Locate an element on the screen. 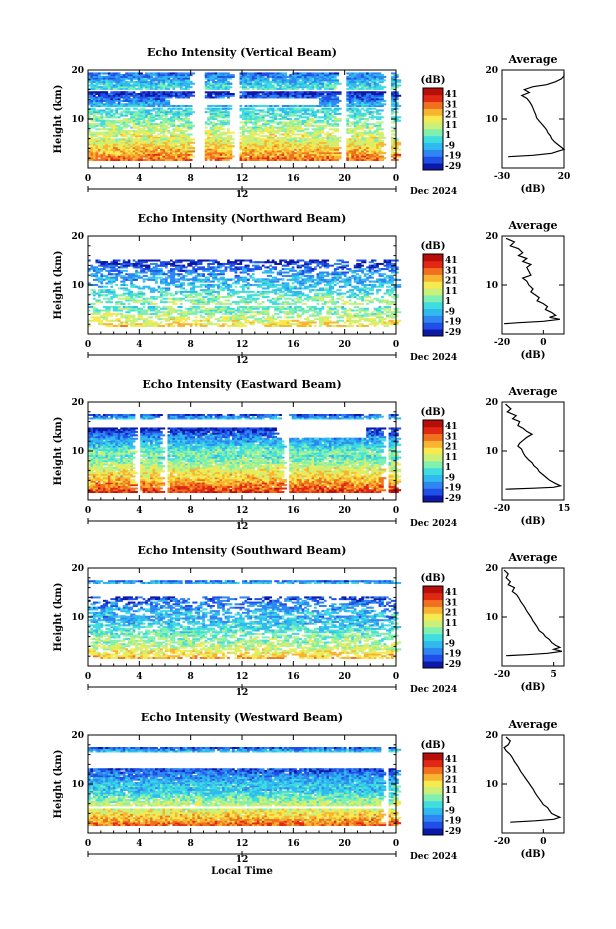 The image size is (616, 929). x-tick-label: 0 is located at coordinates (88, 179).